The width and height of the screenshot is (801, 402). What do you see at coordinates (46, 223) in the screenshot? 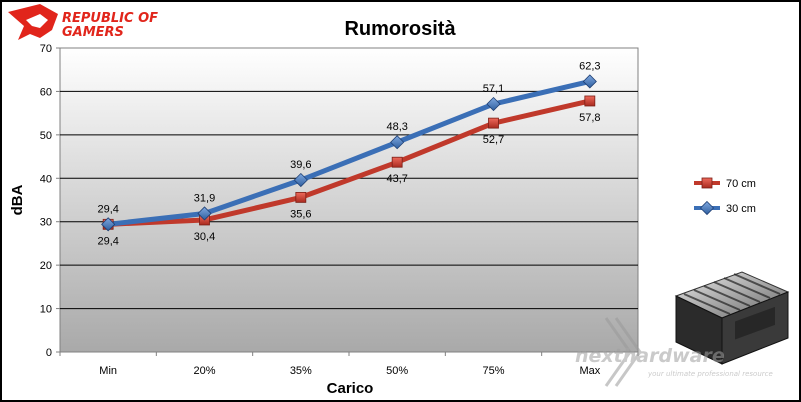
I see `y-tick-label: 30` at bounding box center [46, 223].